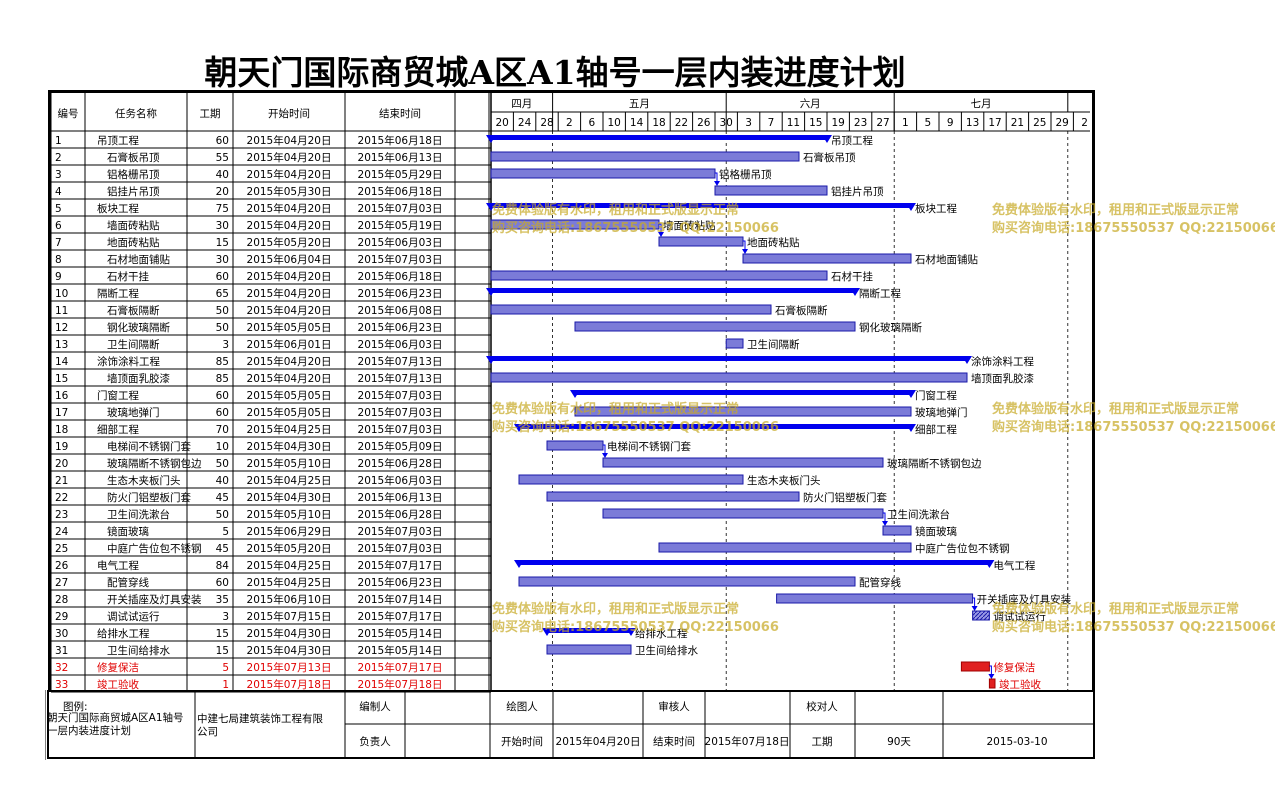 Image resolution: width=1275 pixels, height=807 pixels. Describe the element at coordinates (376, 650) in the screenshot. I see `task-row: 31 卫生间给排水 15 2015年04月30日 2015年05月14日 卫生间给排水` at that location.